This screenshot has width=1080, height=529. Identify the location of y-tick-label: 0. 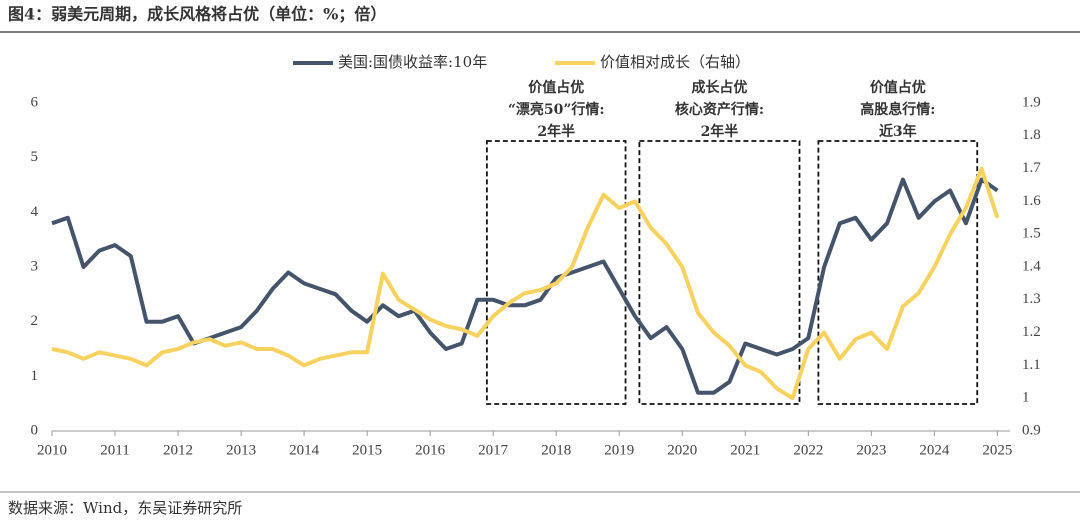
(35, 430).